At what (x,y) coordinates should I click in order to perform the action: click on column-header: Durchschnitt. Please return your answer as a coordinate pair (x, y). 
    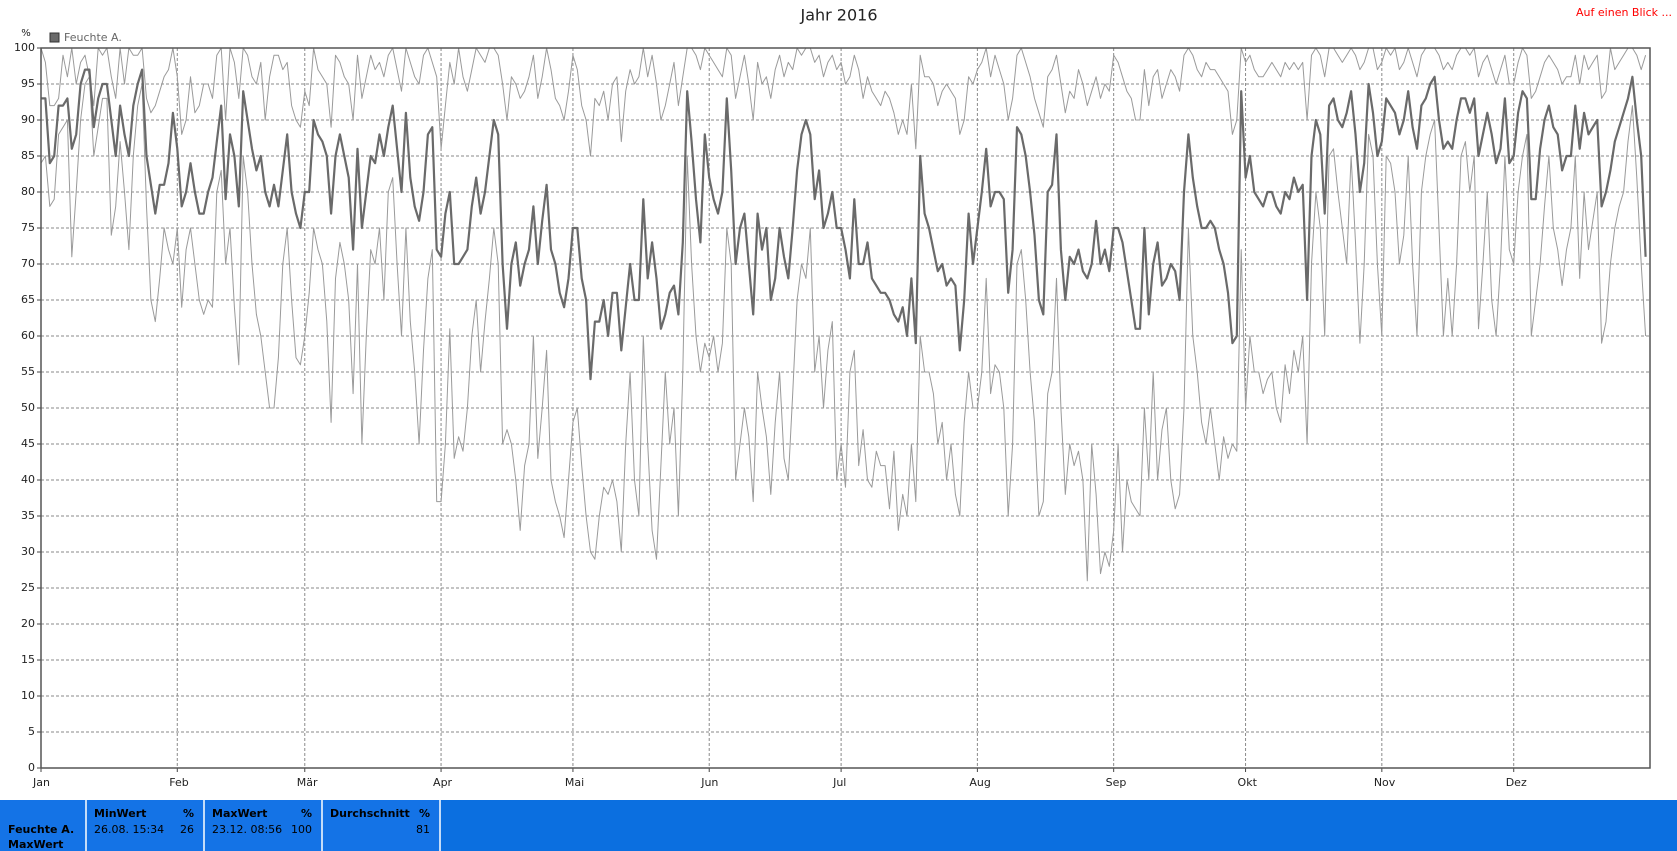
    Looking at the image, I should click on (370, 813).